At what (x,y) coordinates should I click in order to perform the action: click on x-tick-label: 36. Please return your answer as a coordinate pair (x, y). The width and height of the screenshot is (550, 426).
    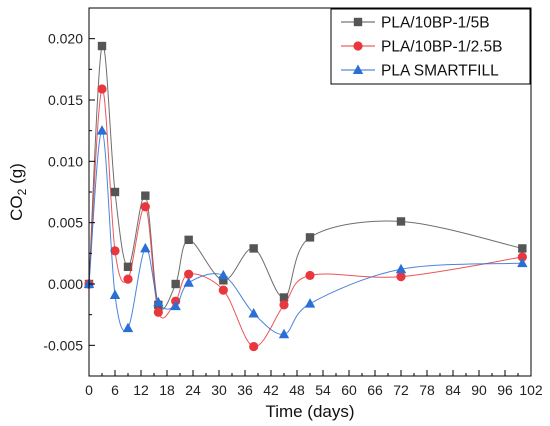
    Looking at the image, I should click on (245, 390).